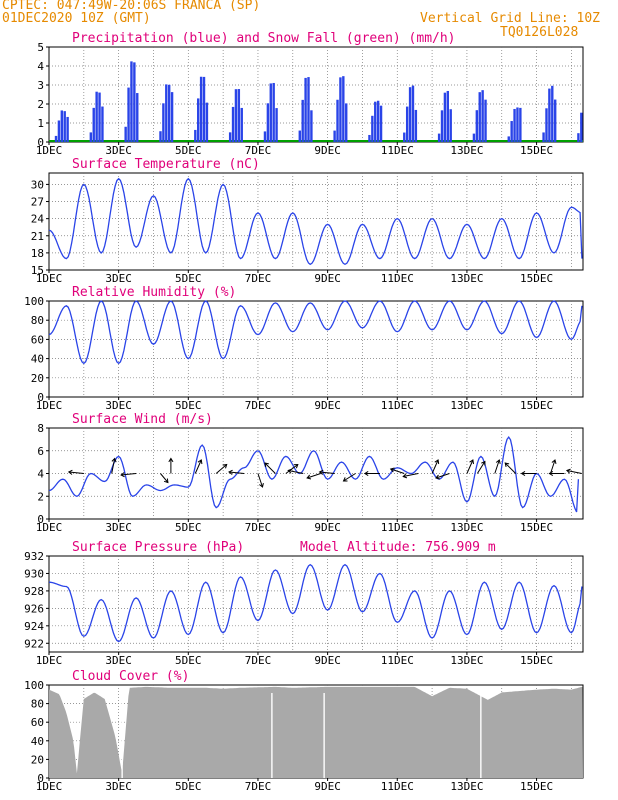 This screenshot has width=618, height=800. Describe the element at coordinates (34, 643) in the screenshot. I see `pressure-ytick-label: 922` at that location.